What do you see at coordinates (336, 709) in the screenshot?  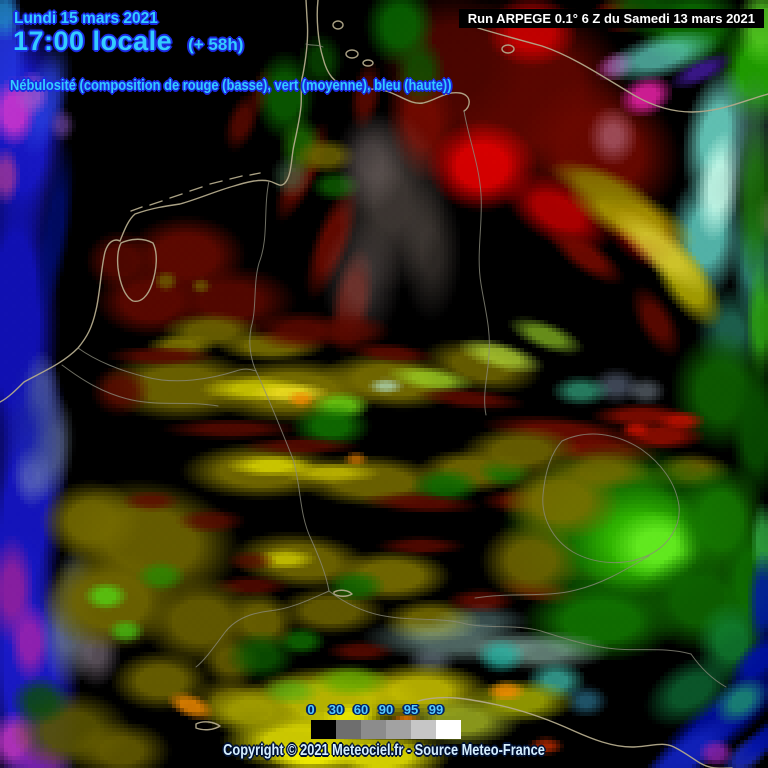 I see `legend-tick: 30` at bounding box center [336, 709].